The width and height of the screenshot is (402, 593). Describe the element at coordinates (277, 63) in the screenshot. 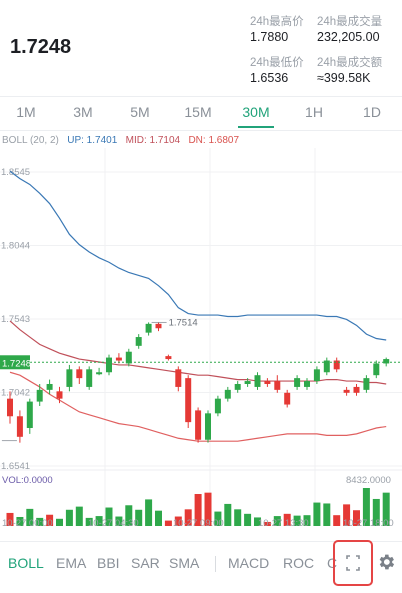

I see `stat-low-label: 24h最低价` at that location.